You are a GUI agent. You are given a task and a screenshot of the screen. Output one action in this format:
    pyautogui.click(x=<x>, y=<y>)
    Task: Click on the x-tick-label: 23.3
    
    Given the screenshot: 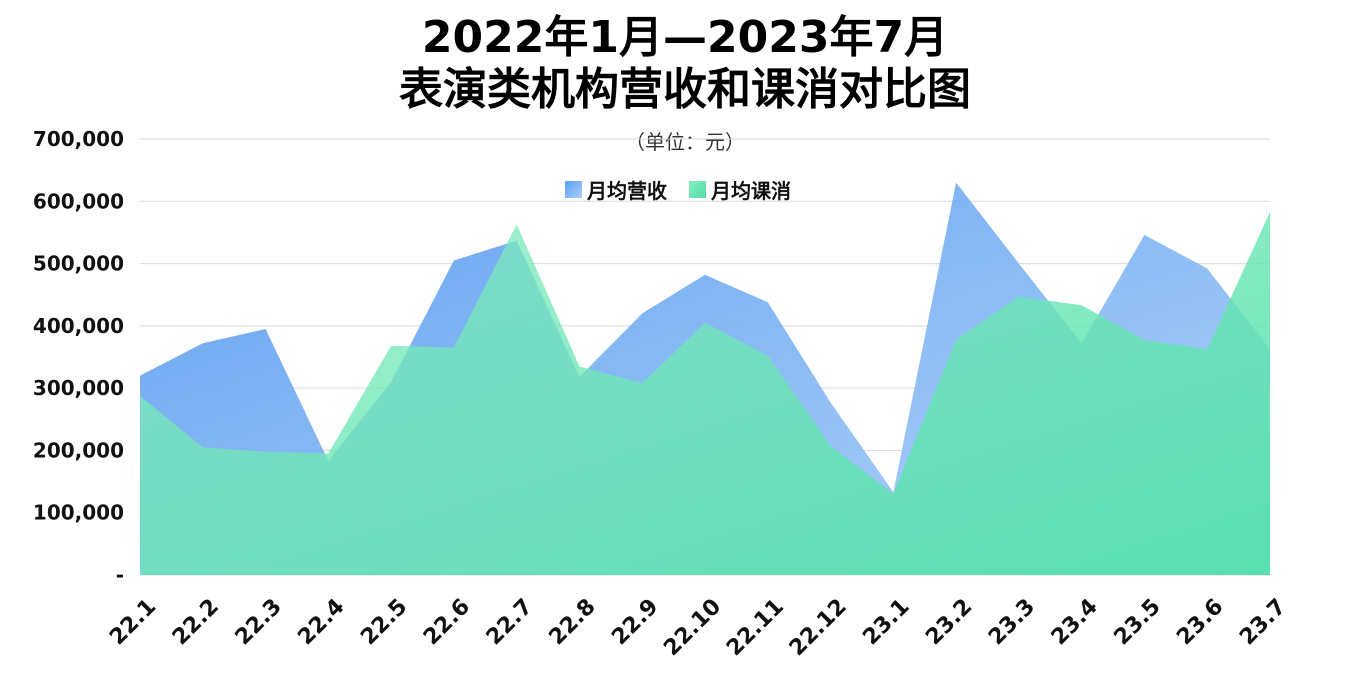 What is the action you would take?
    pyautogui.click(x=1012, y=622)
    